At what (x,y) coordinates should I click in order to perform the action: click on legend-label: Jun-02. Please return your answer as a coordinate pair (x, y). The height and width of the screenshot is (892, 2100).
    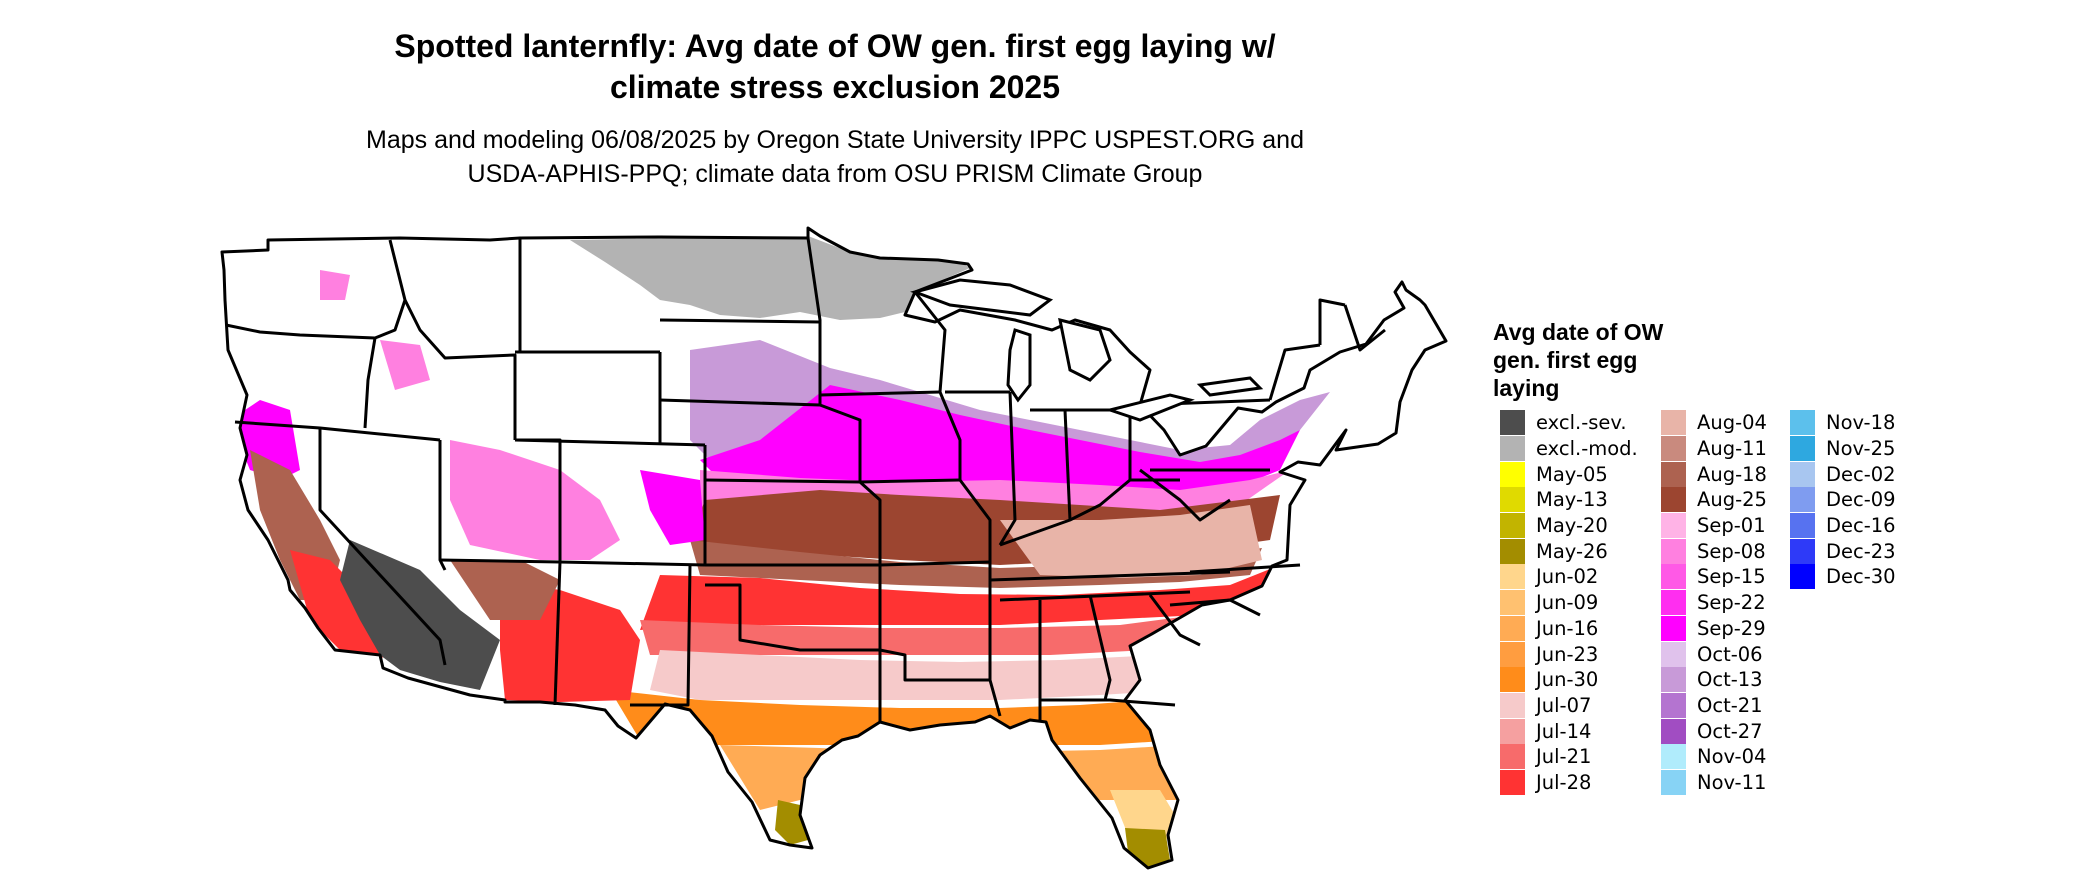
    Looking at the image, I should click on (1567, 577).